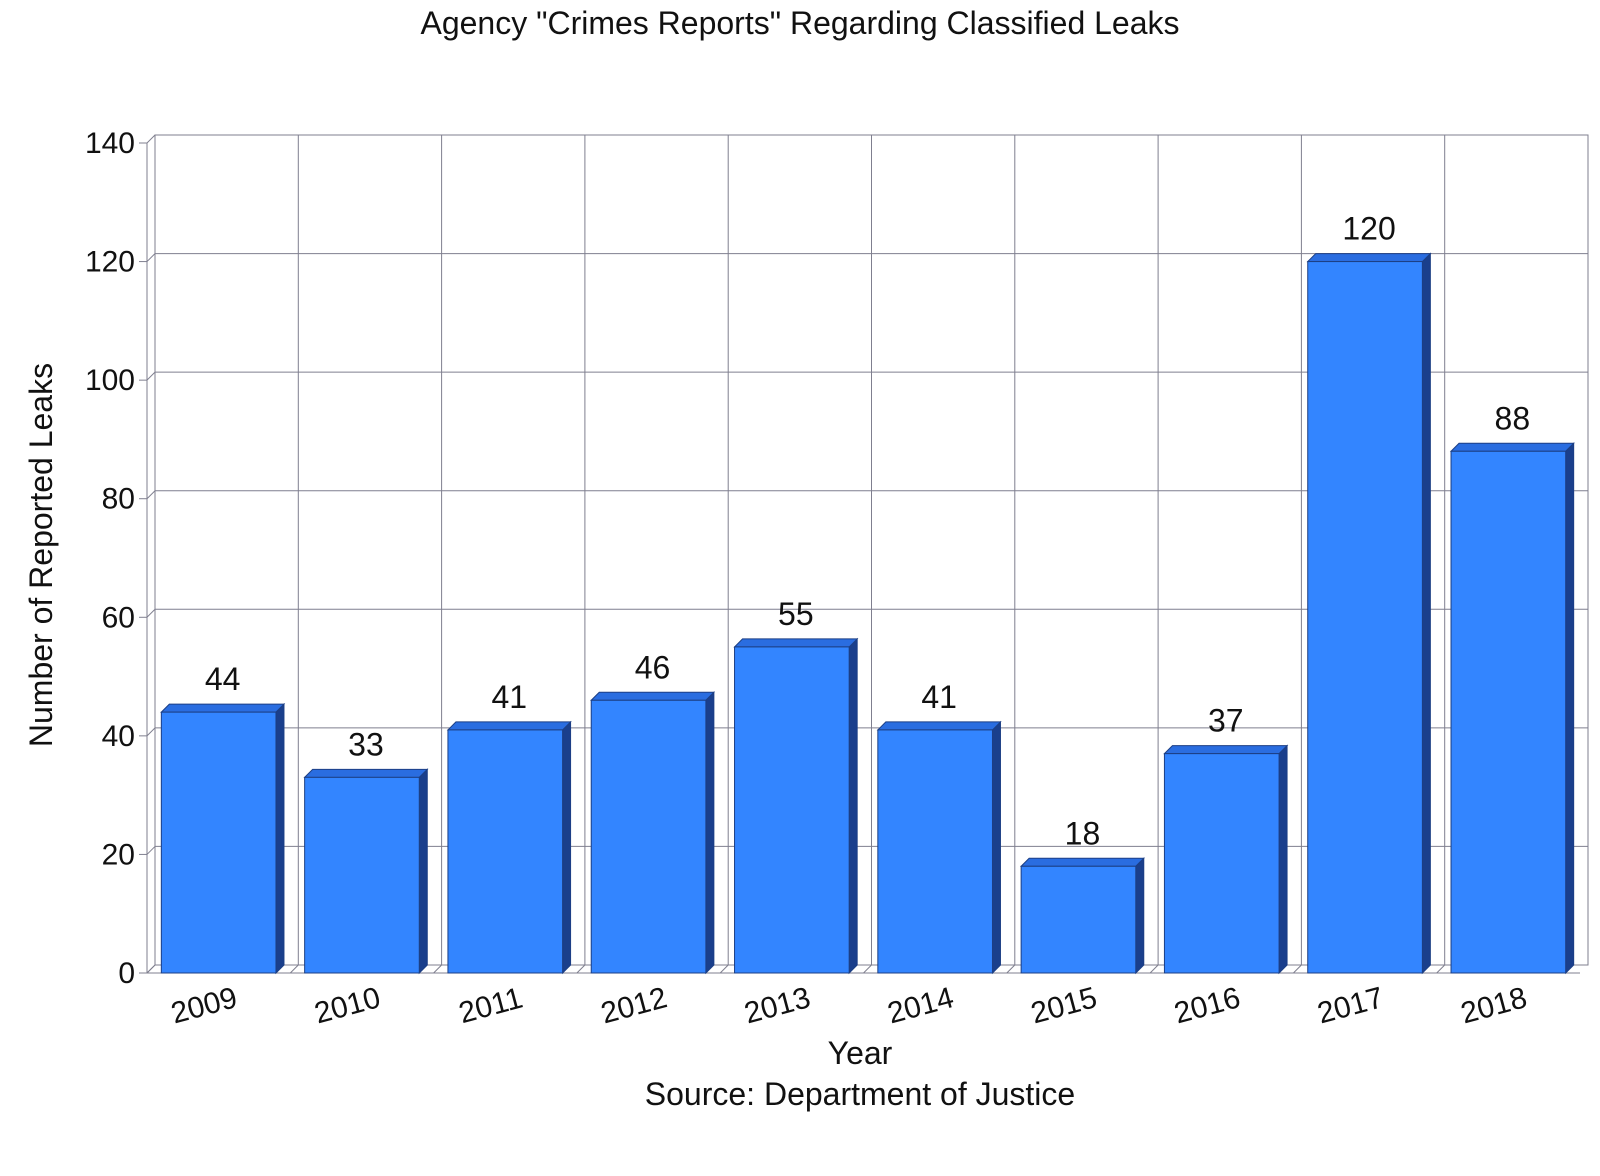  What do you see at coordinates (1226, 721) in the screenshot?
I see `data-label: 37` at bounding box center [1226, 721].